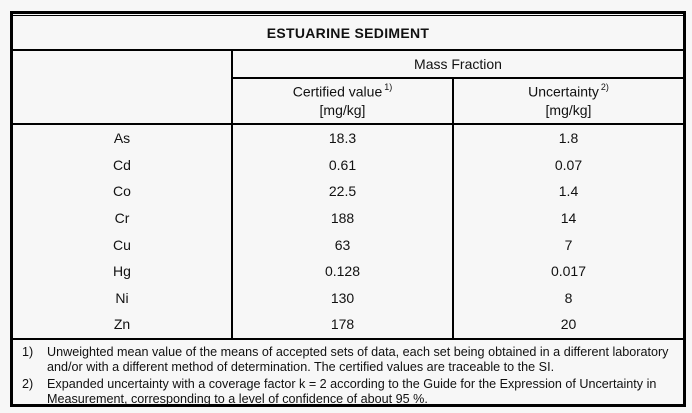 Image resolution: width=692 pixels, height=413 pixels. I want to click on footnote-ref-1: 1), so click(388, 86).